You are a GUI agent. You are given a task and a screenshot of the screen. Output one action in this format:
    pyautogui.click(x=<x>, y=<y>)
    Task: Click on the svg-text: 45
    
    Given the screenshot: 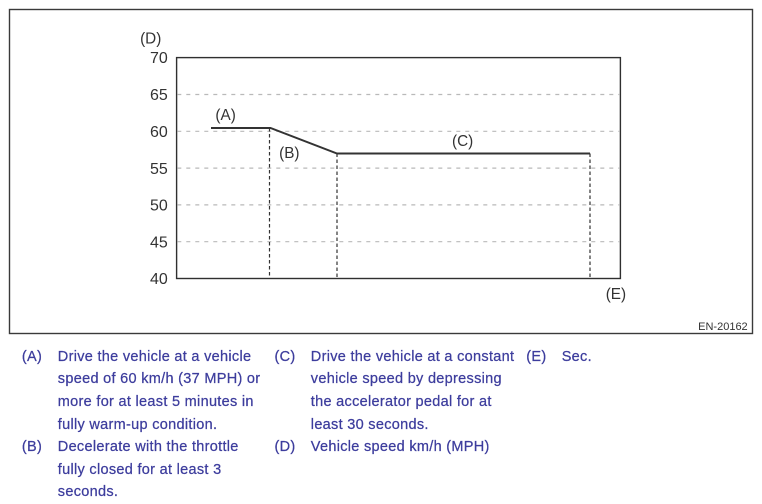 What is the action you would take?
    pyautogui.click(x=159, y=242)
    